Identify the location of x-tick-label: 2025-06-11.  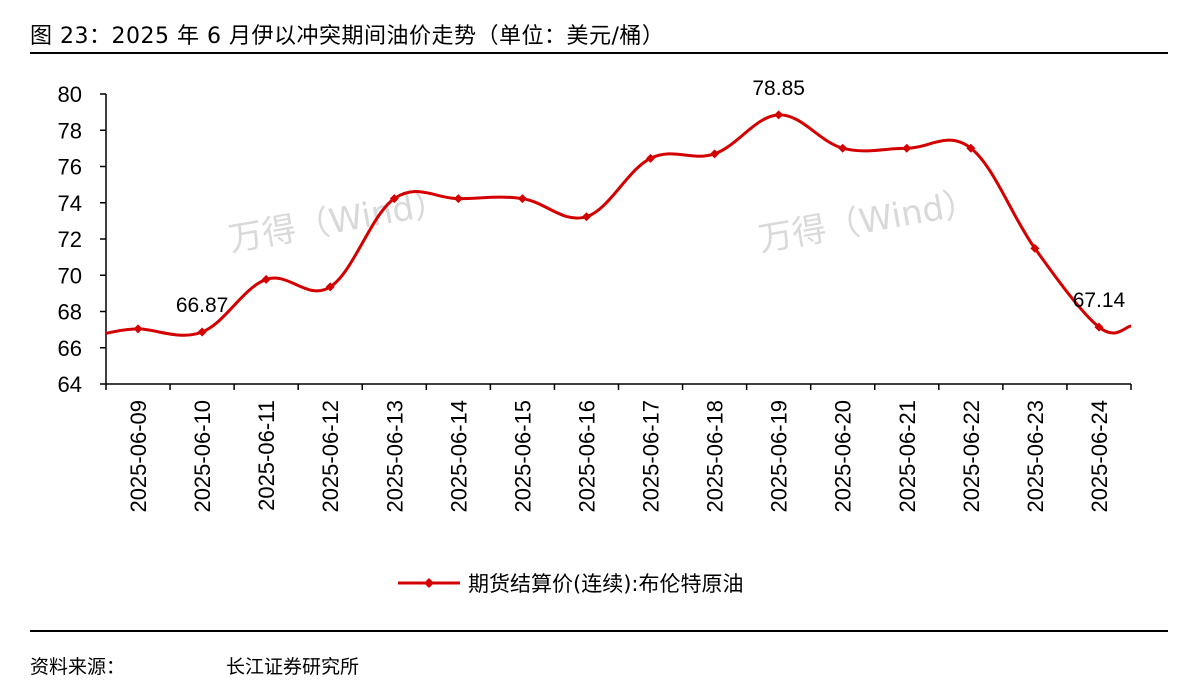
(266, 455).